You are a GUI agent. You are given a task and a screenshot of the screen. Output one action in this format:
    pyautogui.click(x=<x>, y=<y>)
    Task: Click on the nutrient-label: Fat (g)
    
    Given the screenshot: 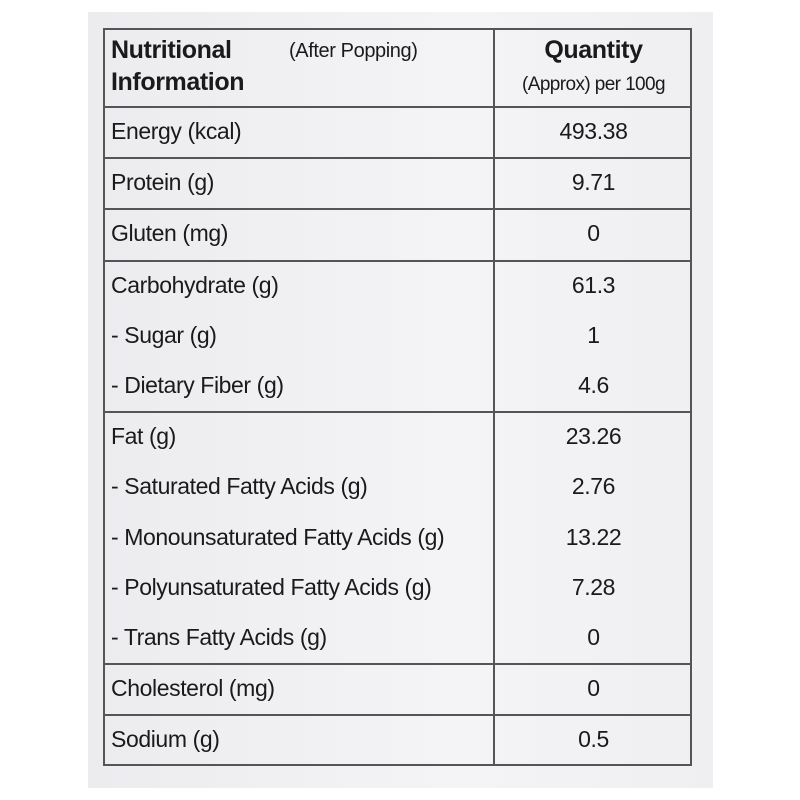 What is the action you would take?
    pyautogui.click(x=143, y=436)
    